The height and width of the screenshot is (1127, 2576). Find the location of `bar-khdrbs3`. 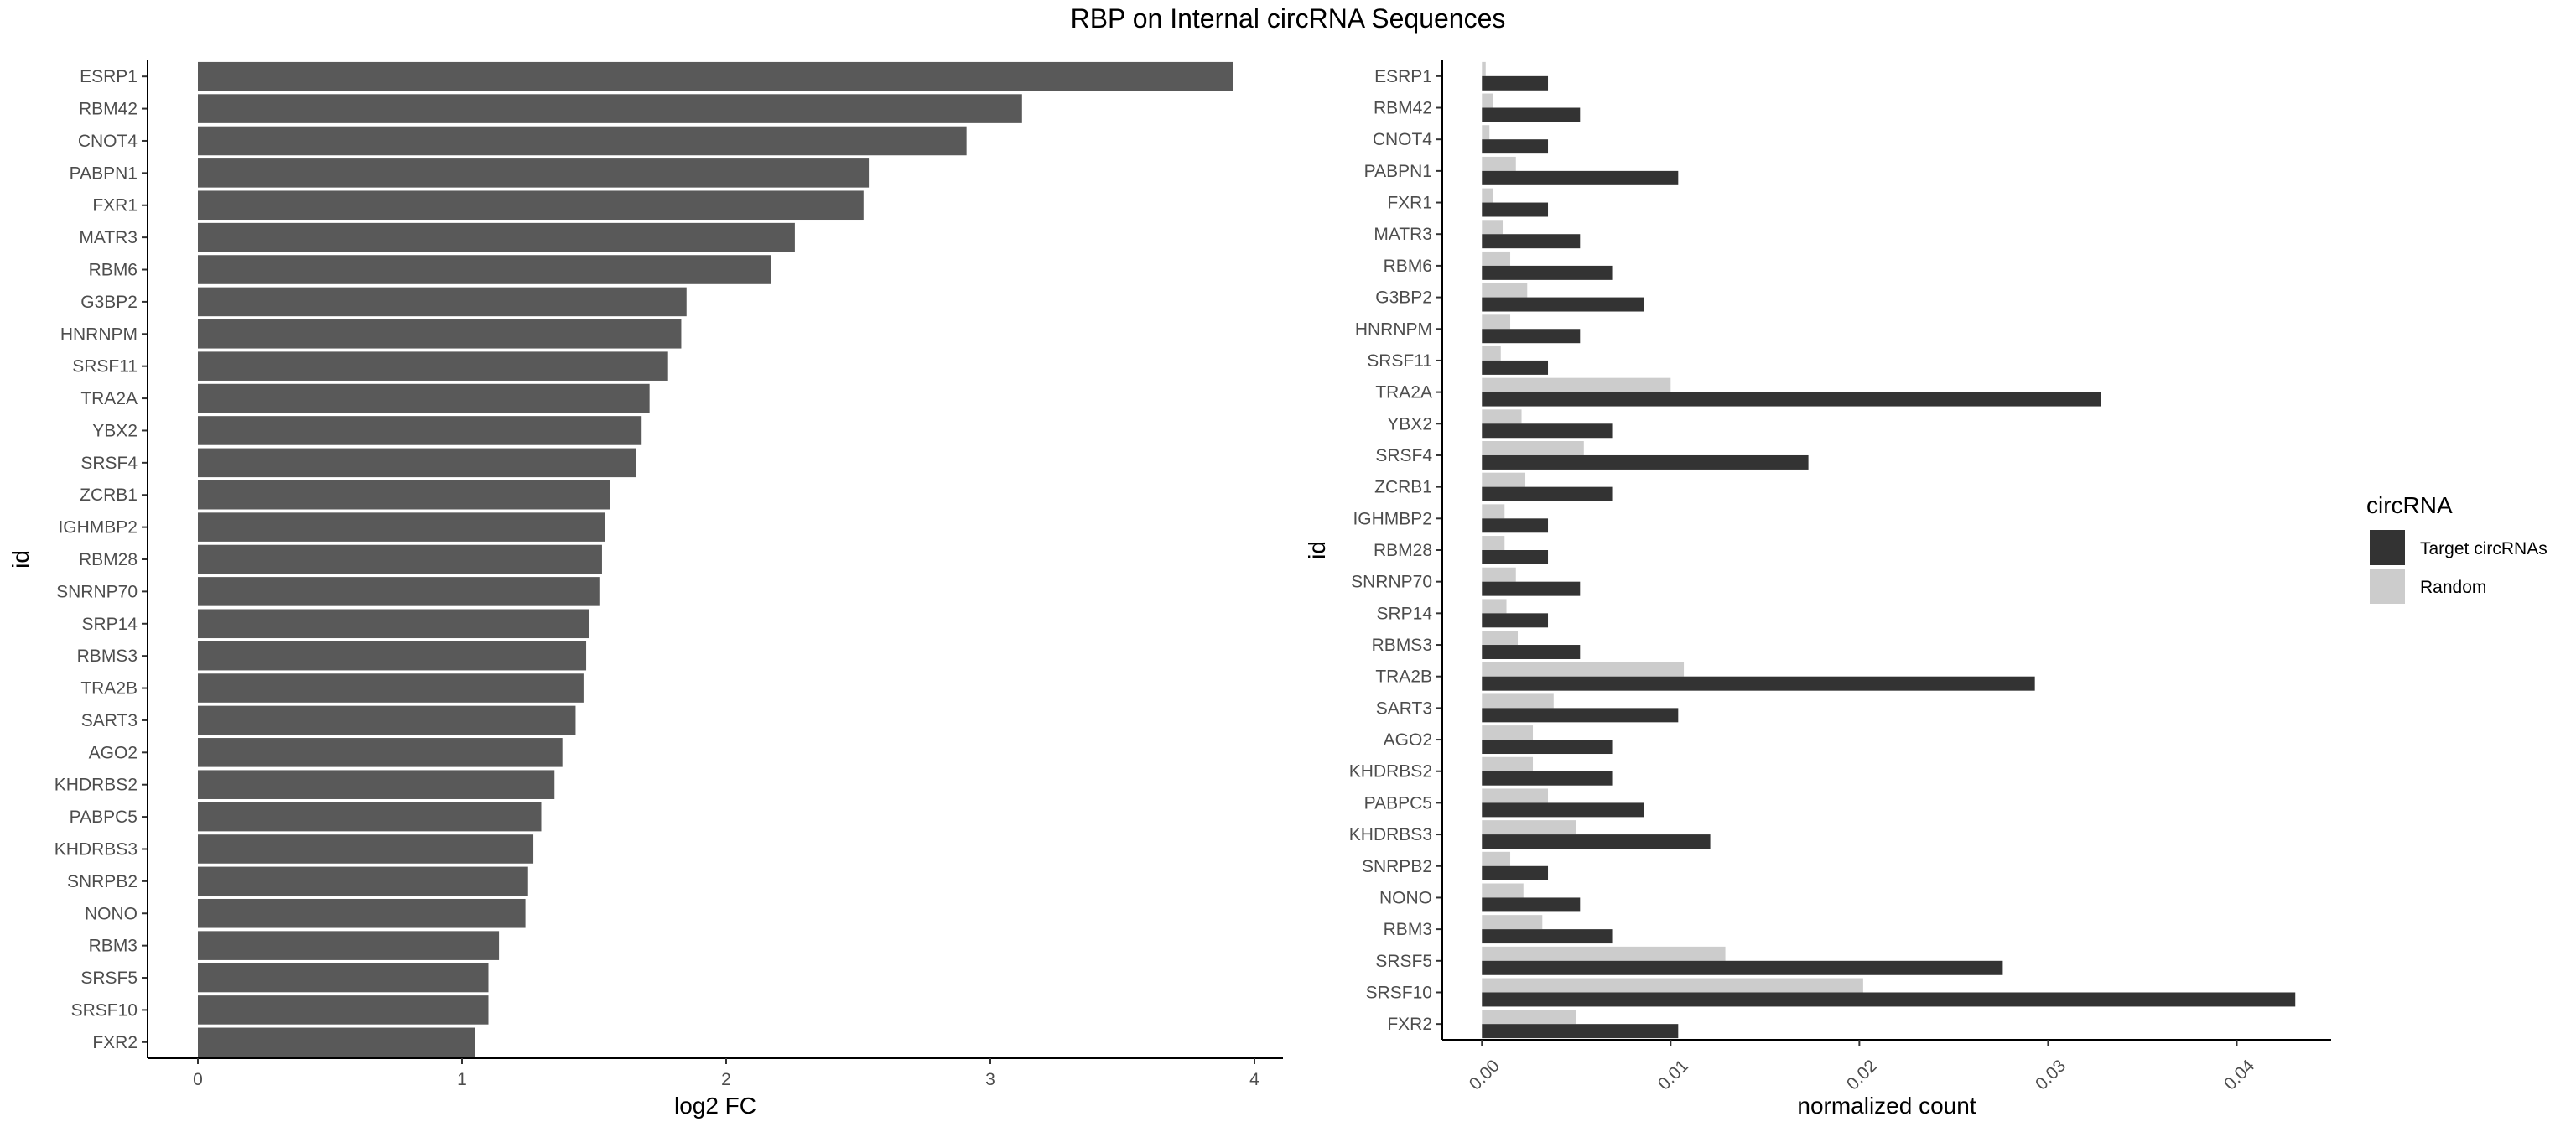

bar-khdrbs3 is located at coordinates (366, 849).